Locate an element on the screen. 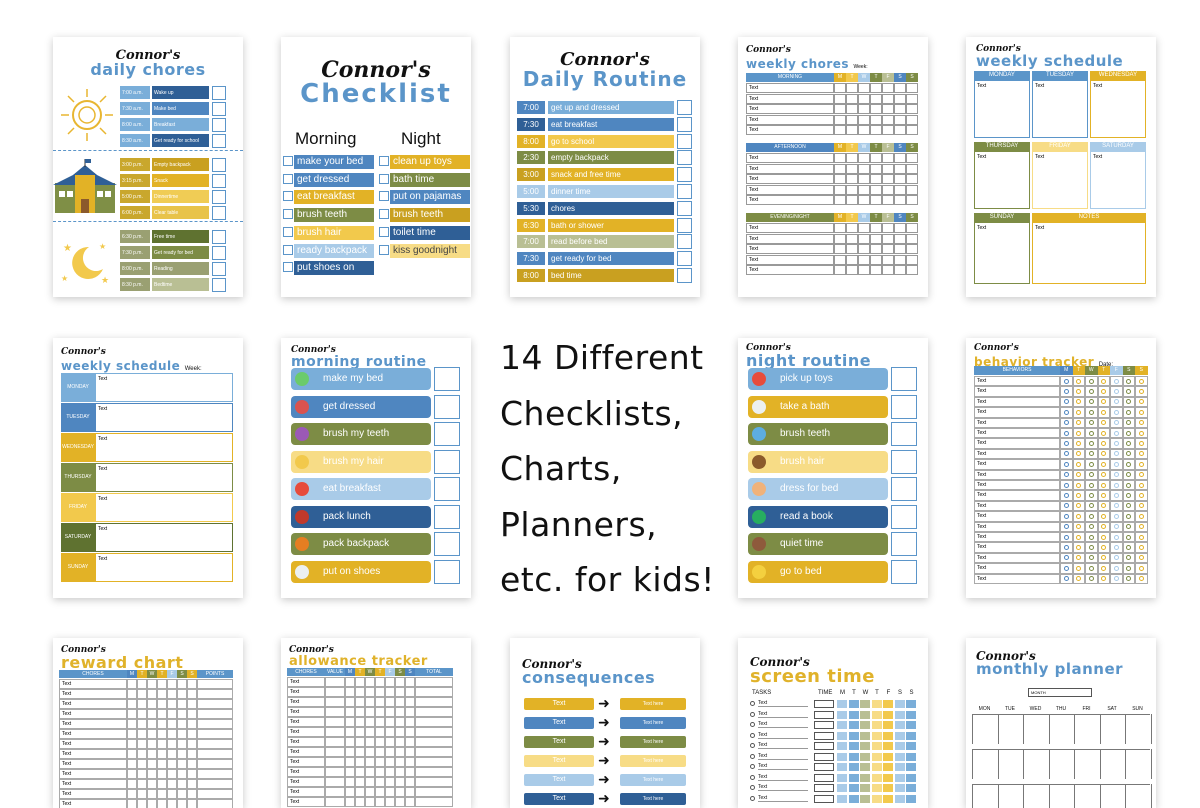  task-radio is located at coordinates (752, 745).